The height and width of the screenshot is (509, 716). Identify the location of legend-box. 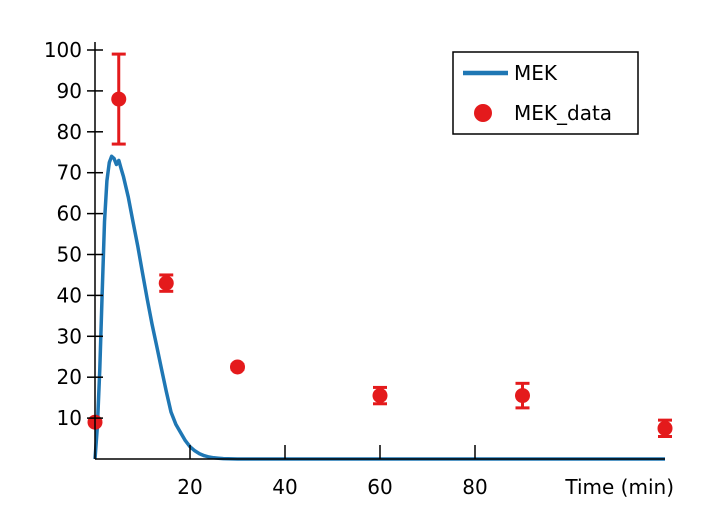
(545, 93).